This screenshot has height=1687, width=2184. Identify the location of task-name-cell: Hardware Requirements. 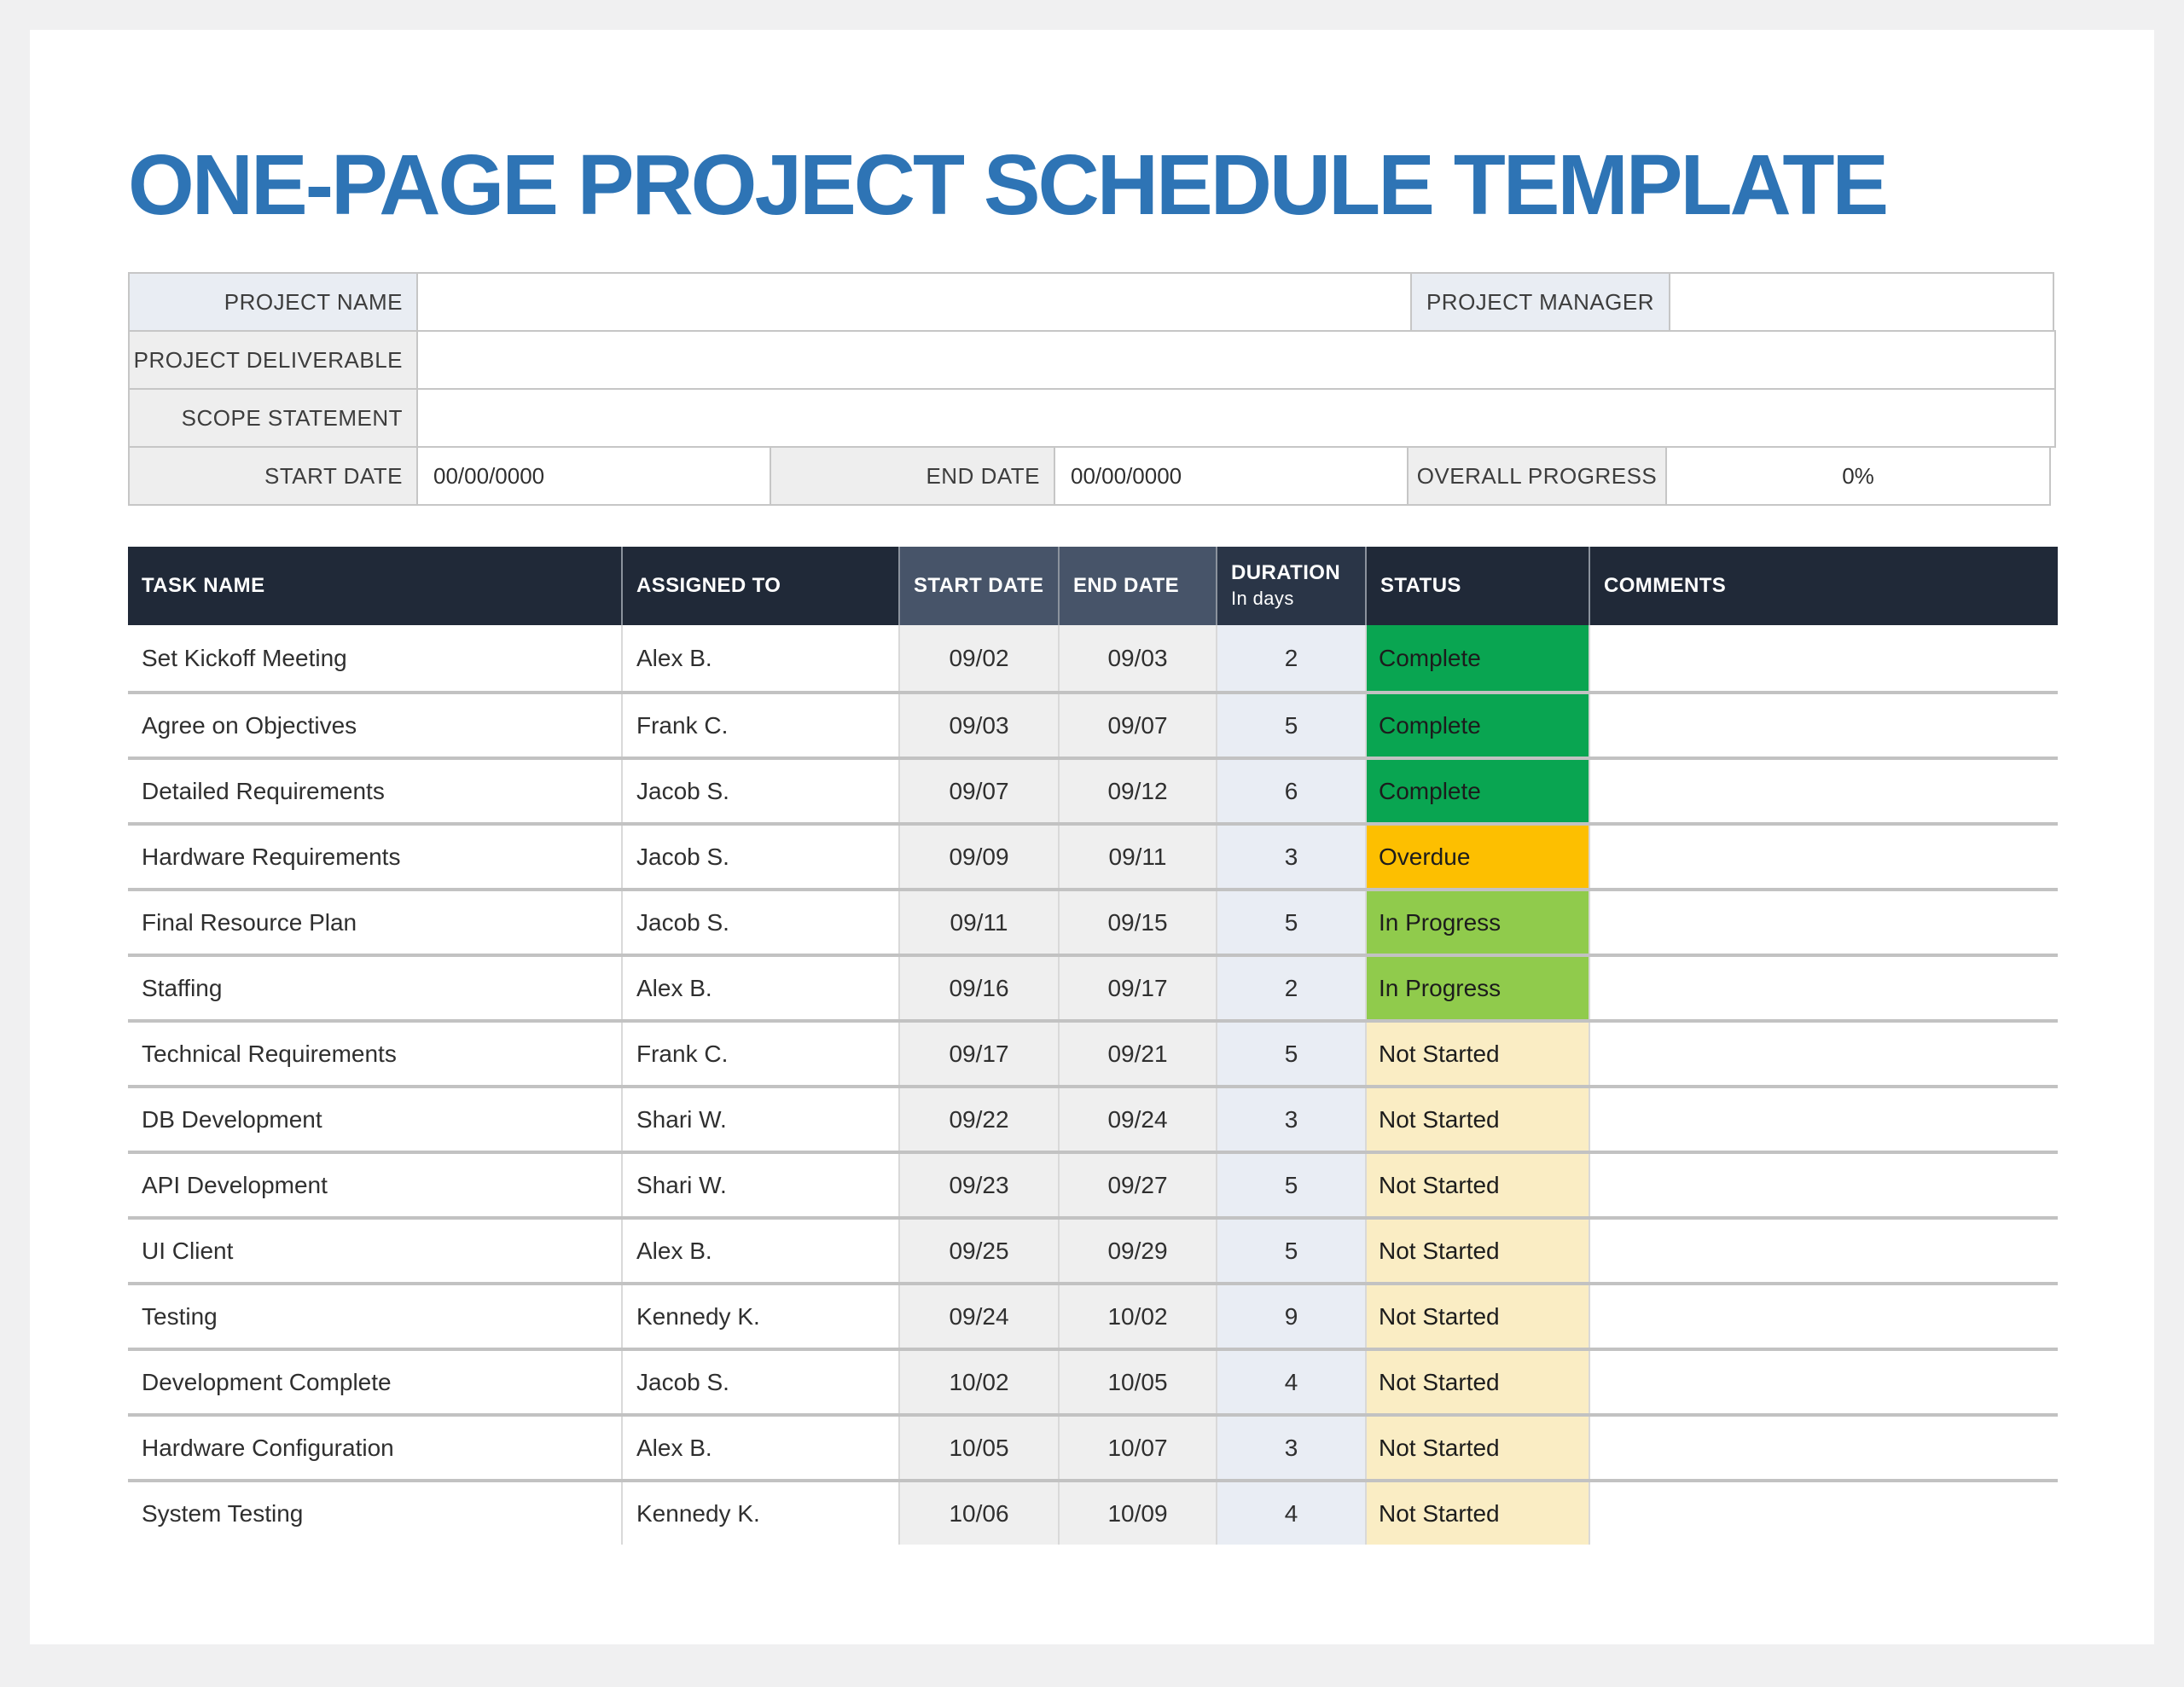
(375, 857).